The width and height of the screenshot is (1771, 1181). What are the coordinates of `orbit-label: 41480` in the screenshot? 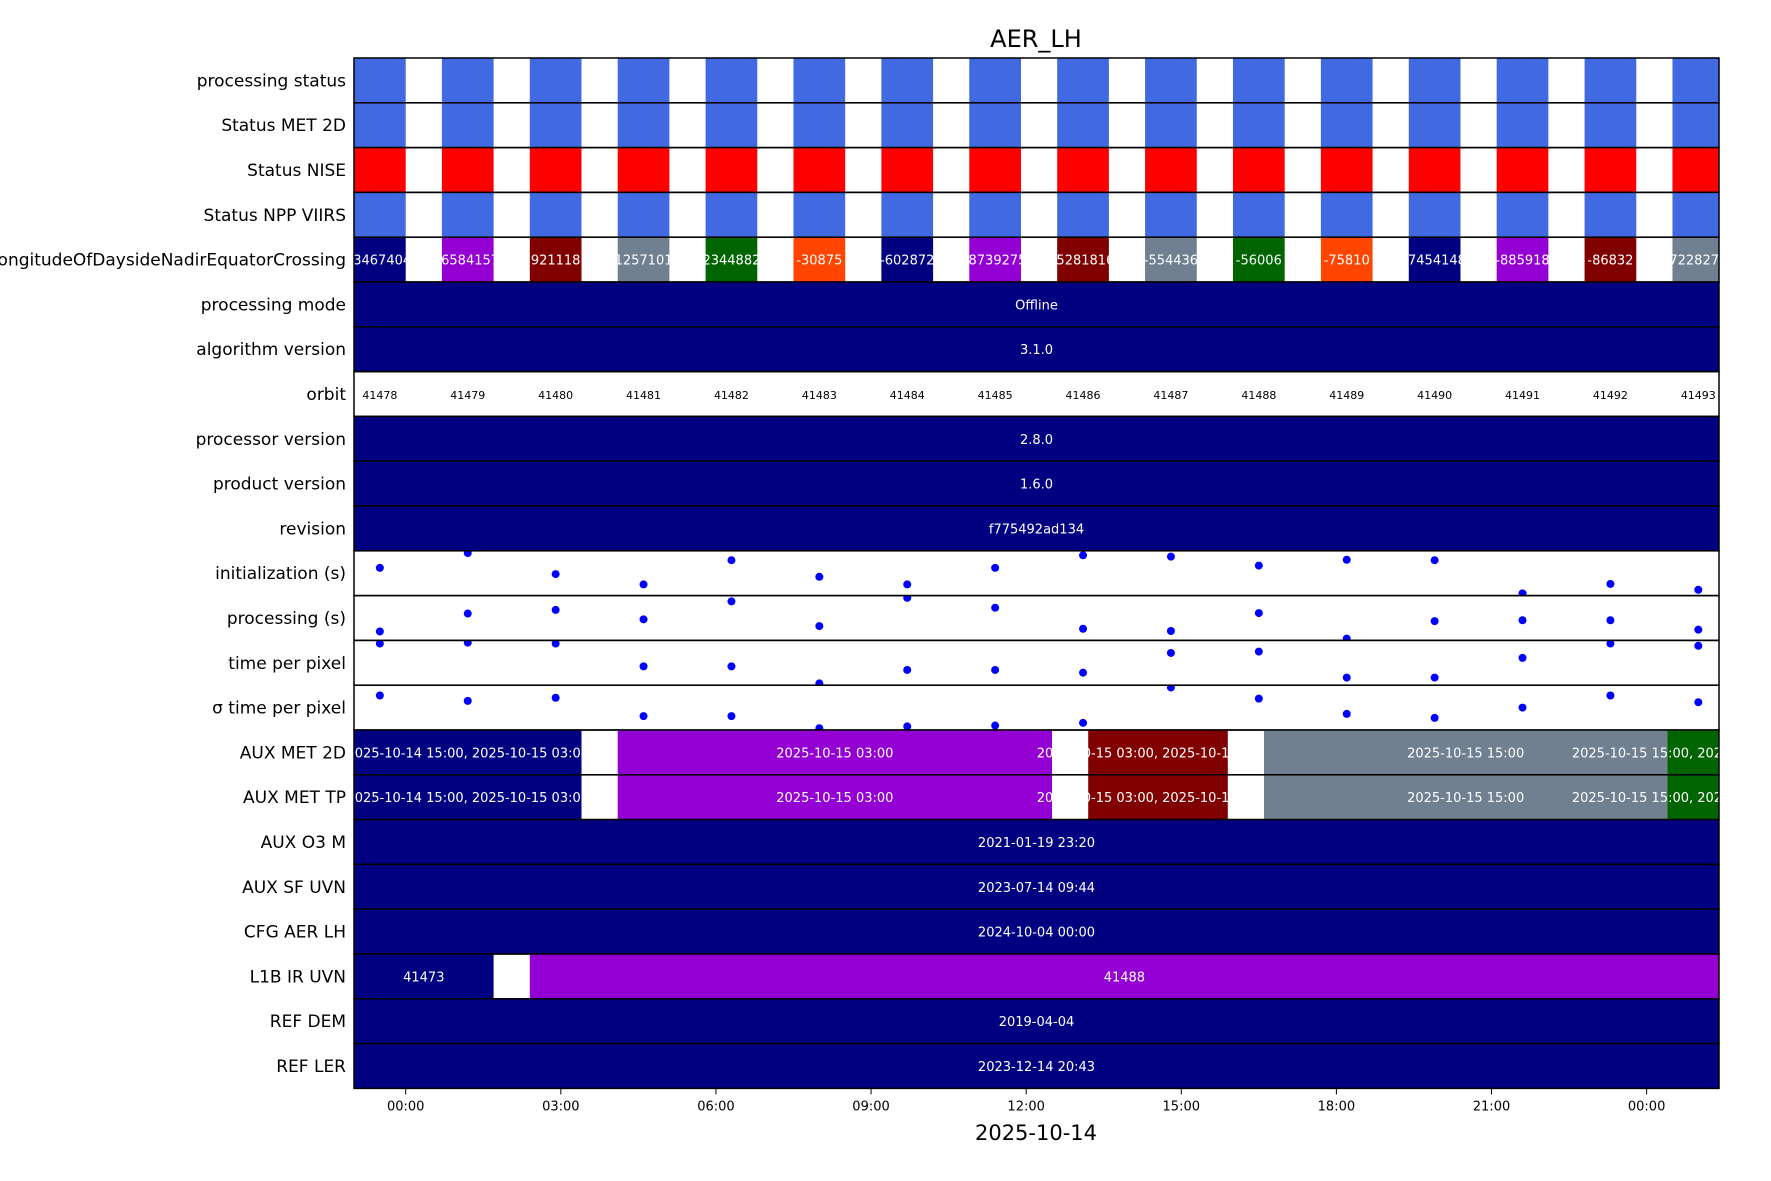 It's located at (555, 395).